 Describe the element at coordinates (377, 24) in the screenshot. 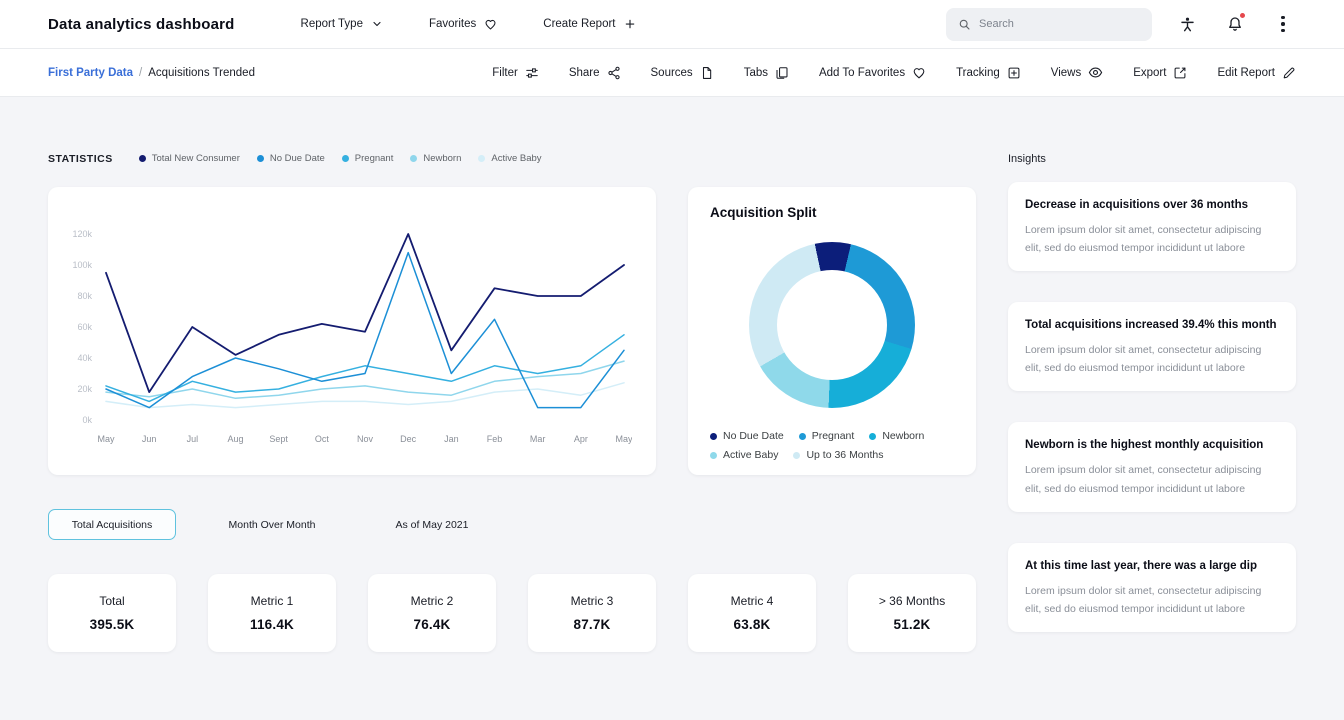

I see `chevron-down-icon` at that location.